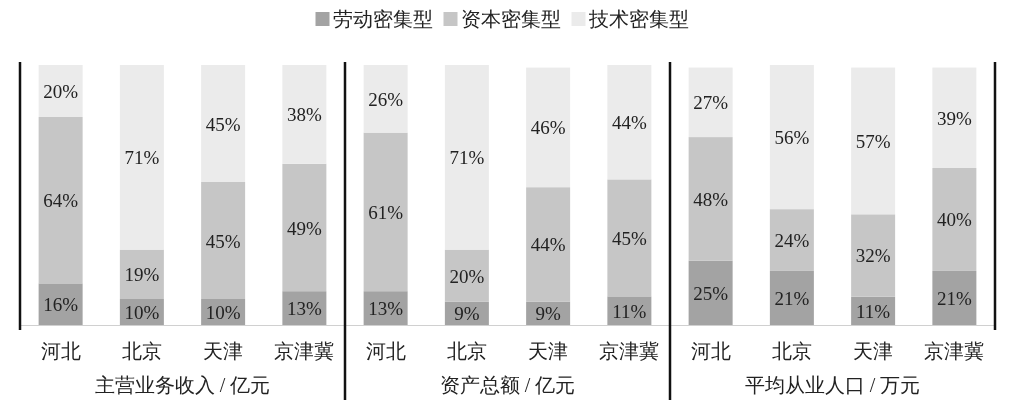 This screenshot has height=413, width=1015. I want to click on legend-label: 技术密集型, so click(638, 19).